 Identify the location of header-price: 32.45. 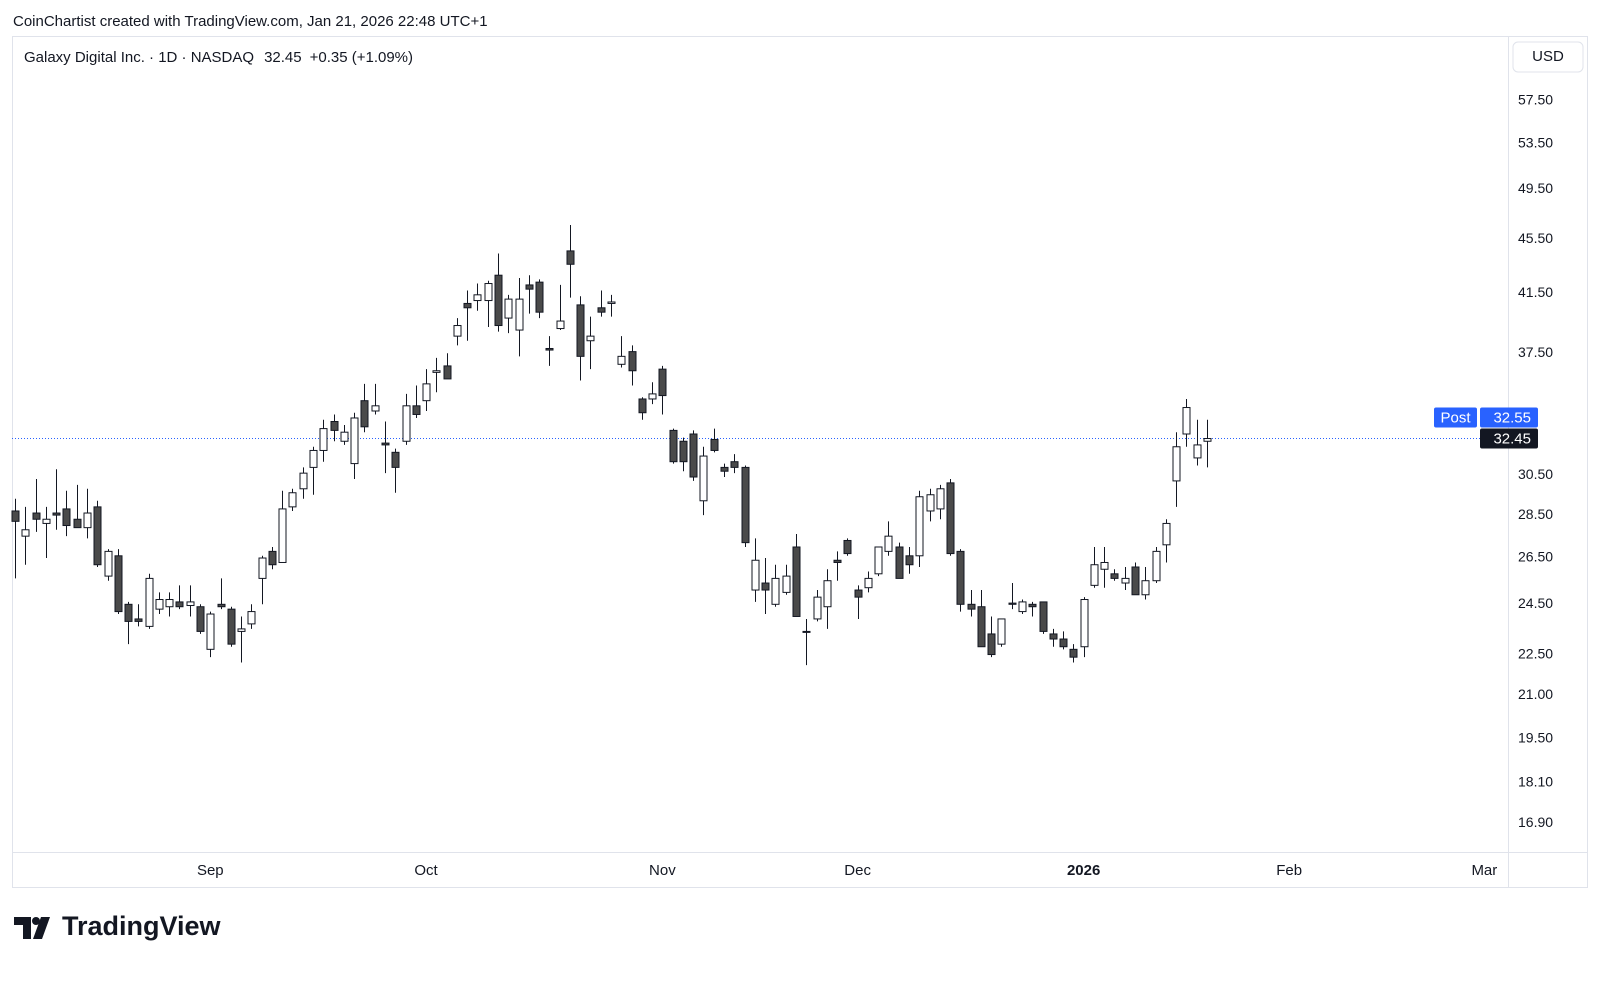
(283, 57).